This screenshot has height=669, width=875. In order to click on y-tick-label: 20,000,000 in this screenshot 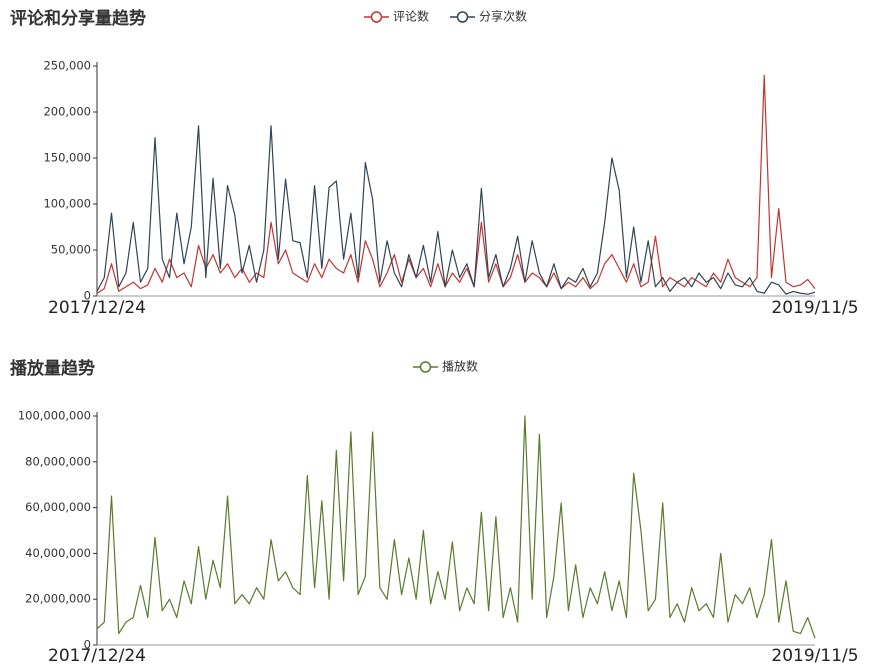, I will do `click(58, 599)`.